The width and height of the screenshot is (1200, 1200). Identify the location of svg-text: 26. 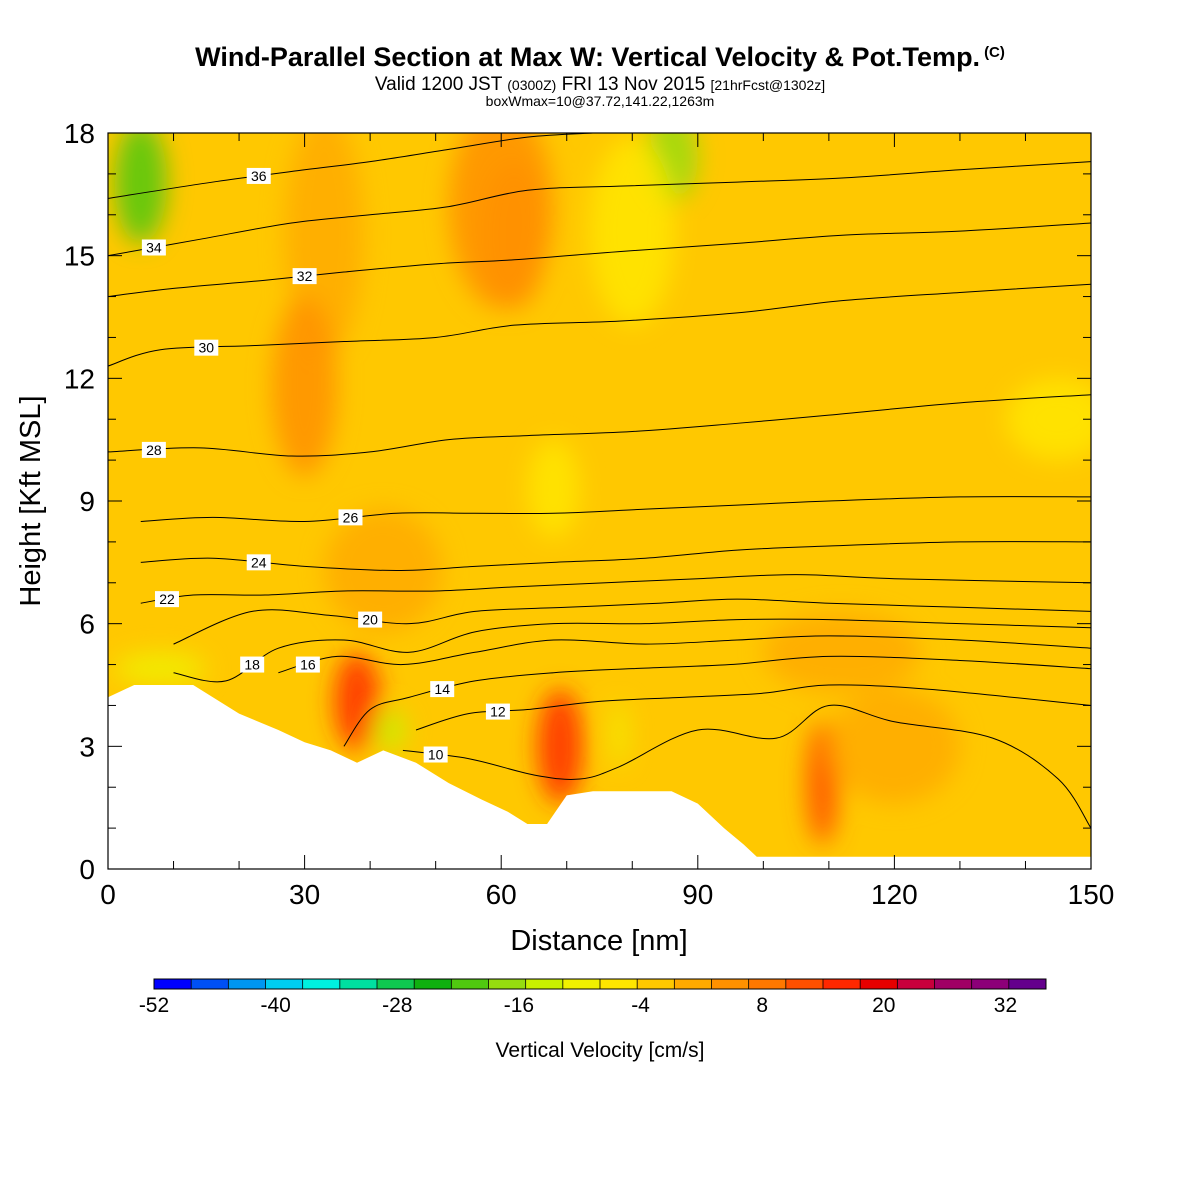
(351, 517).